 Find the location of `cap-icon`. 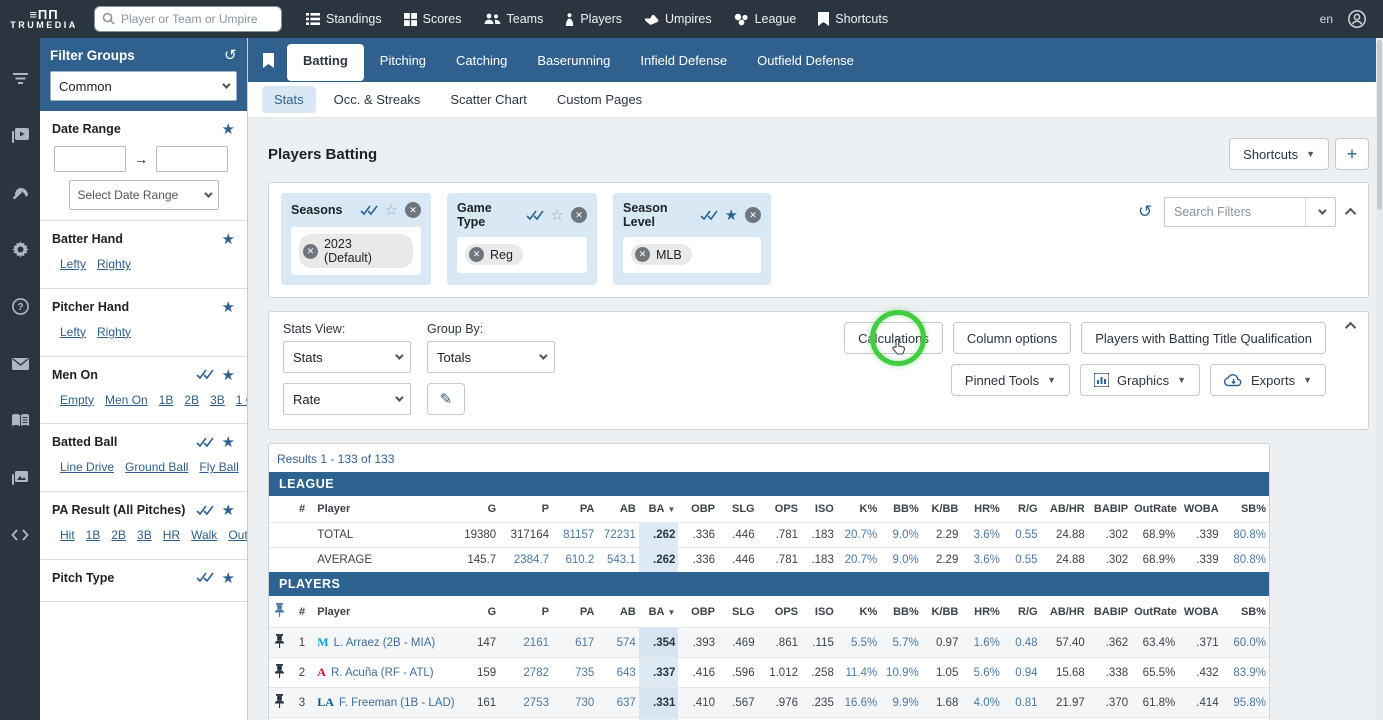

cap-icon is located at coordinates (20, 192).